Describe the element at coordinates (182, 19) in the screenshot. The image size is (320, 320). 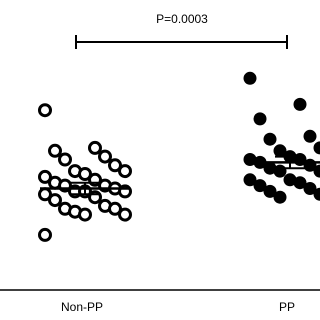
I see `annotation: P=0.0003` at that location.